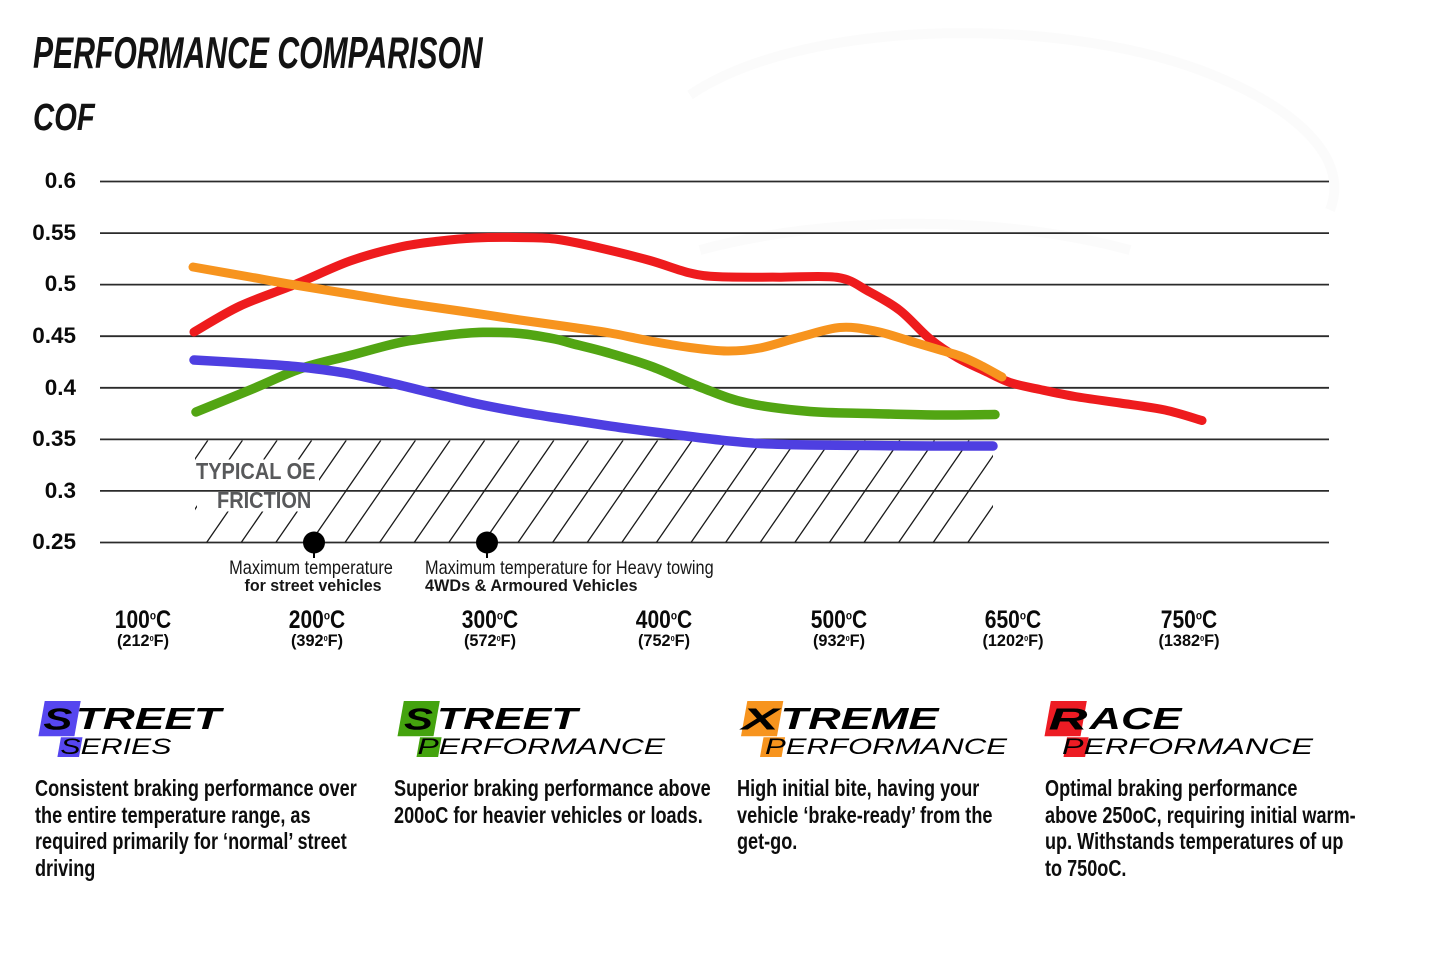 This screenshot has width=1445, height=972. Describe the element at coordinates (861, 718) in the screenshot. I see `svg-text: TREME` at that location.